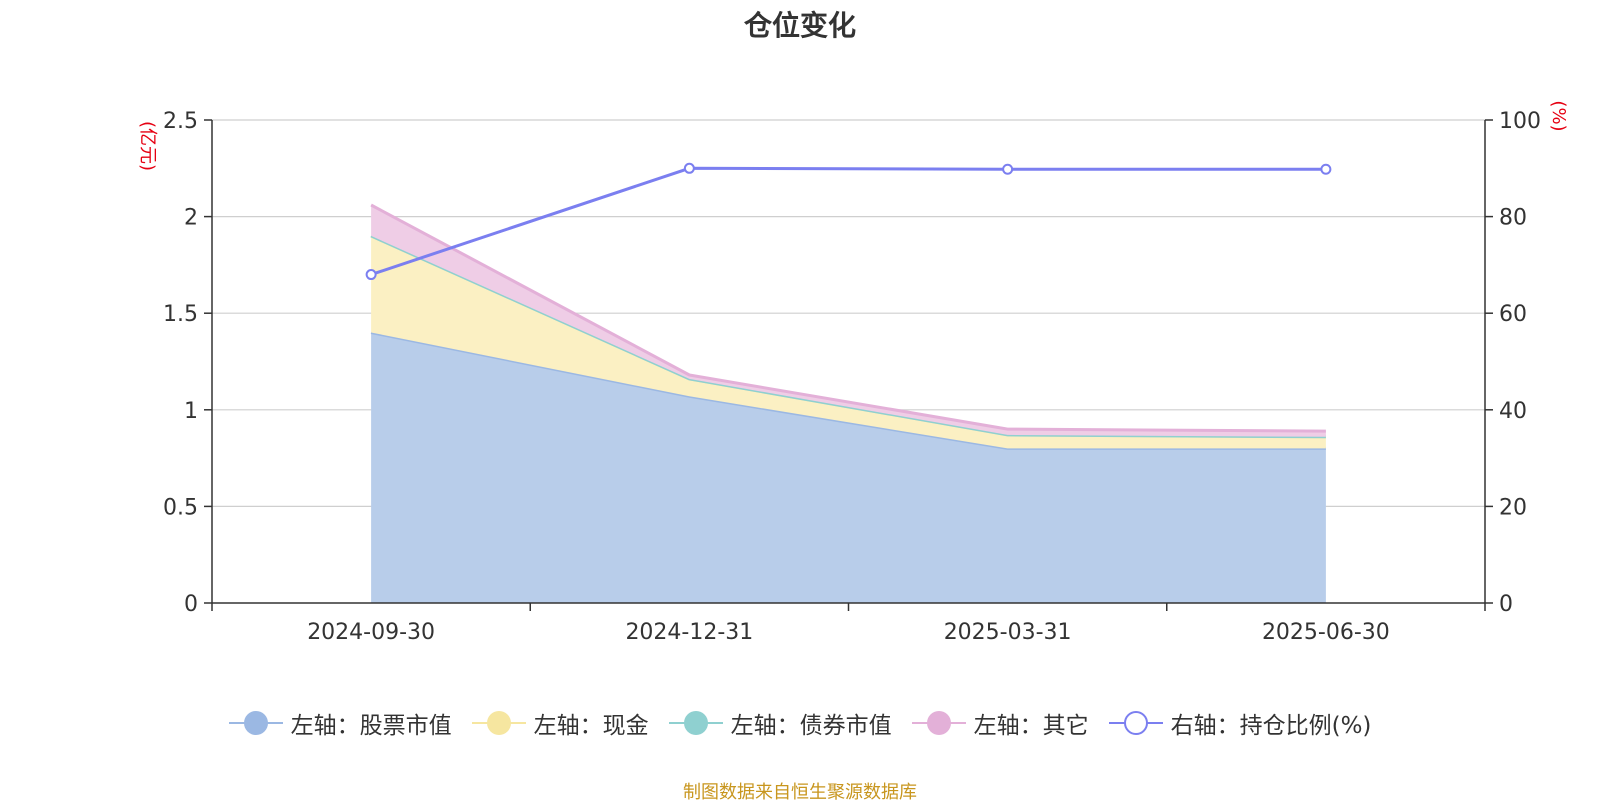 The width and height of the screenshot is (1600, 804). Describe the element at coordinates (689, 632) in the screenshot. I see `x-axis-tick-label: 2024-12-31` at that location.